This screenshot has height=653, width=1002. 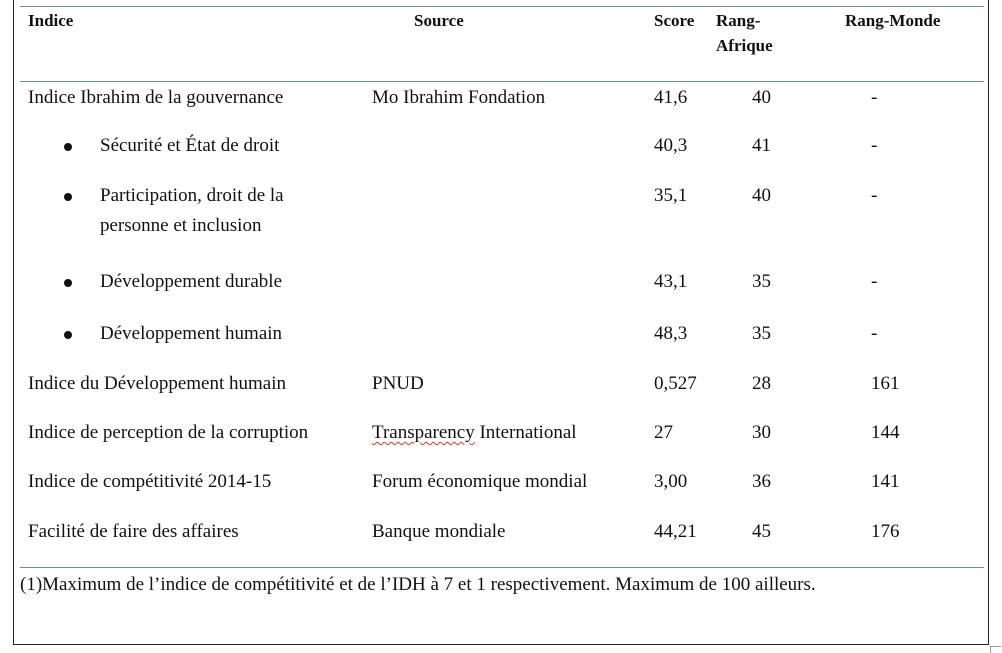 I want to click on row-5-rang-afrique: 28, so click(x=761, y=383).